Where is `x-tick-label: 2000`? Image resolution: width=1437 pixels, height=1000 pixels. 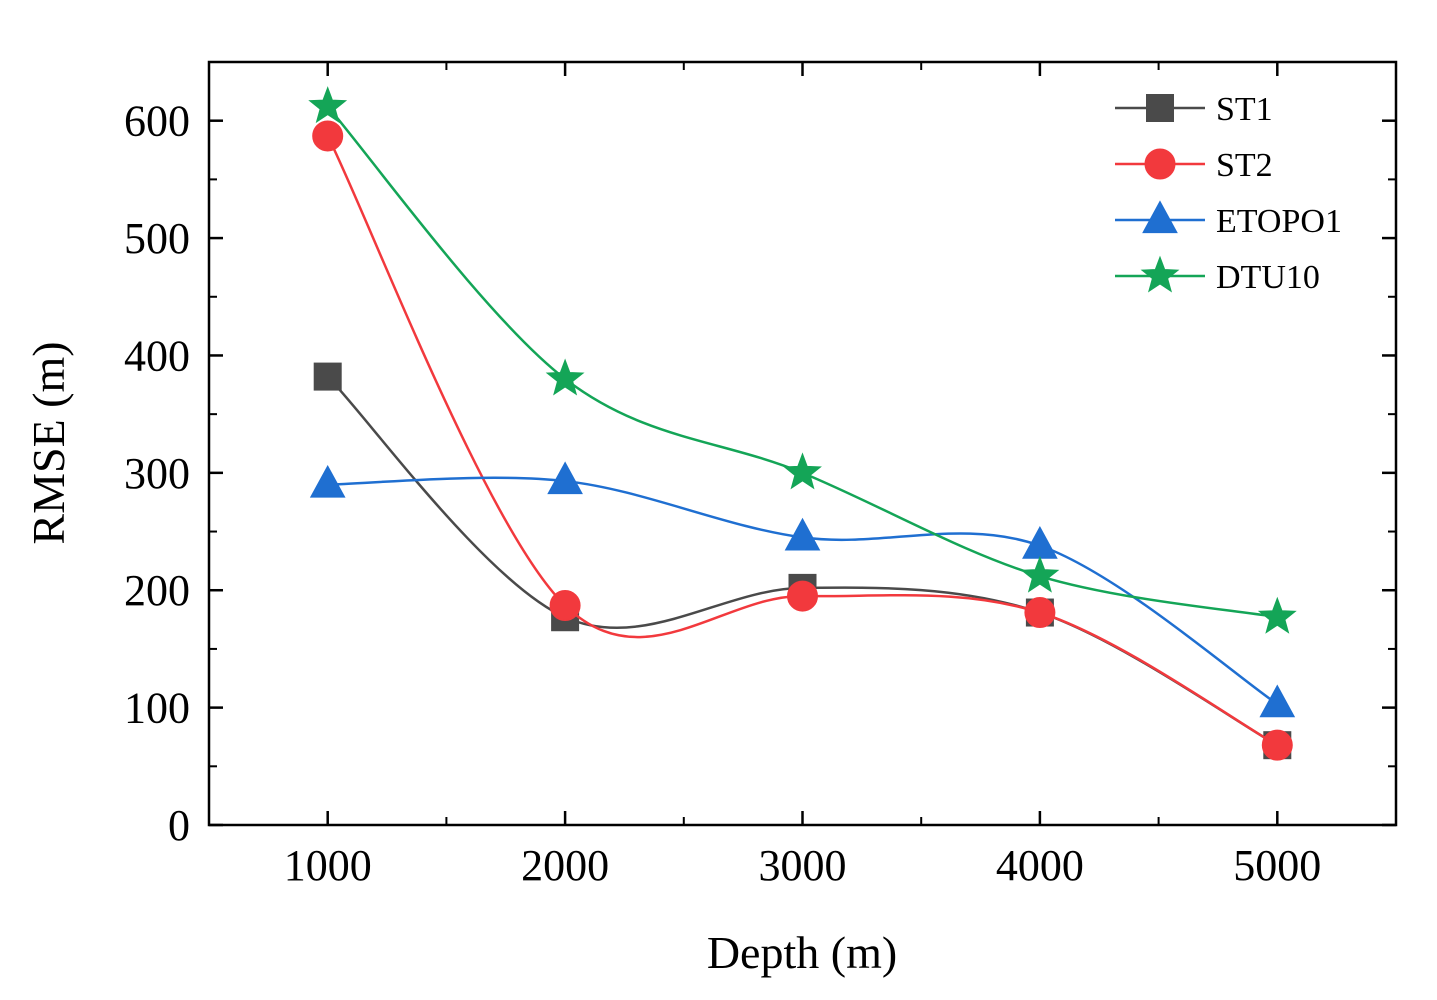
x-tick-label: 2000 is located at coordinates (565, 865).